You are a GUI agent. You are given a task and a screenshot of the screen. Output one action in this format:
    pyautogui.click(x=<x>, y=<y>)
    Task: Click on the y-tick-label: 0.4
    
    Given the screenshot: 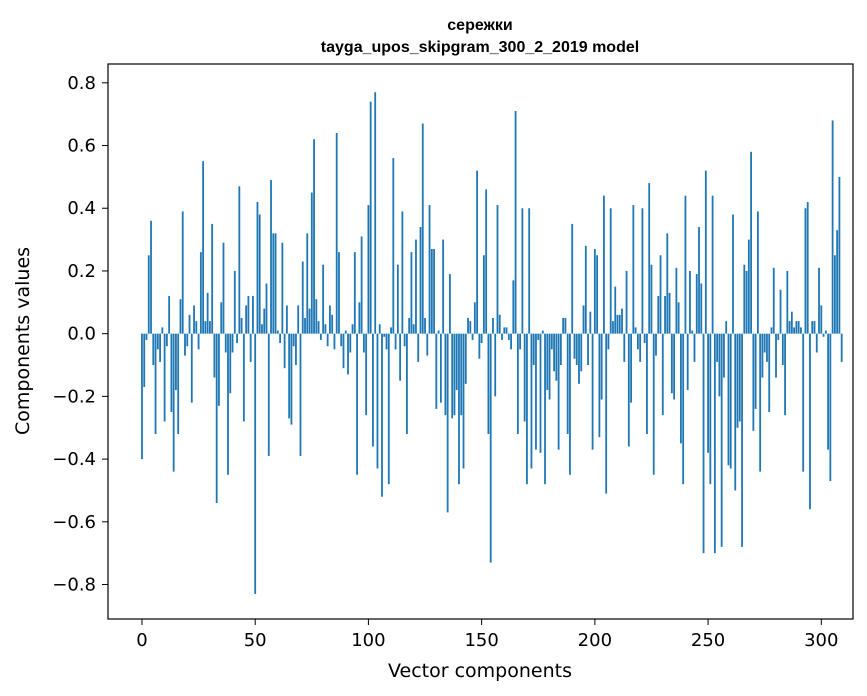 What is the action you would take?
    pyautogui.click(x=81, y=208)
    